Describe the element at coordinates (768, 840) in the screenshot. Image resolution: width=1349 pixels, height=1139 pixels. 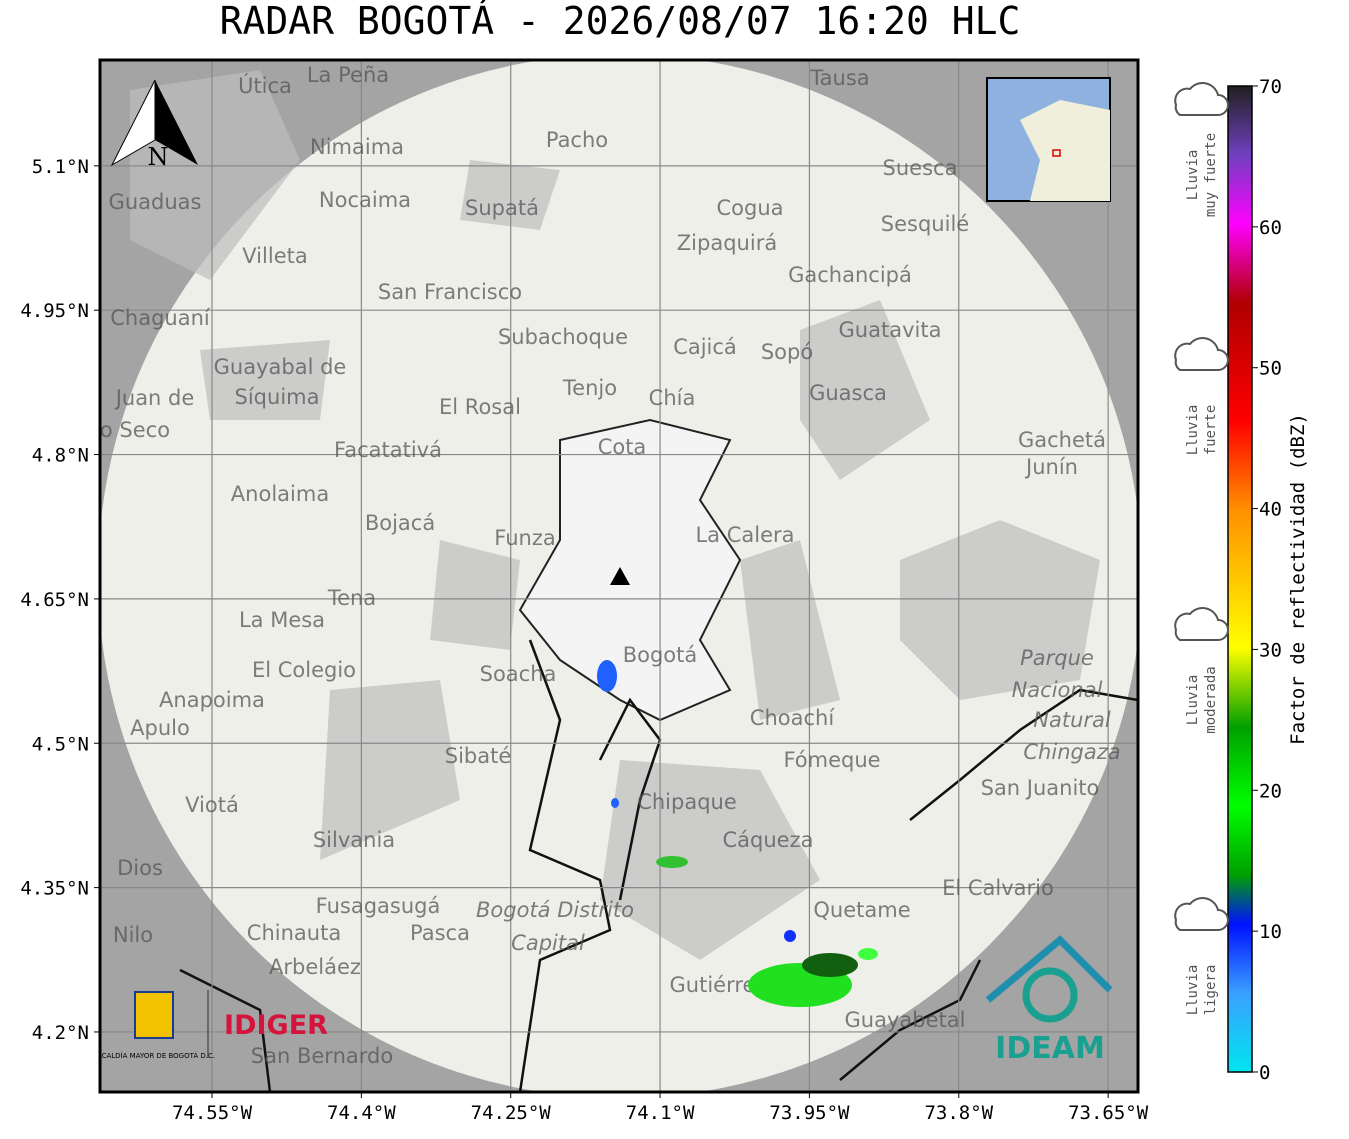
I see `place-label: Cáqueza` at that location.